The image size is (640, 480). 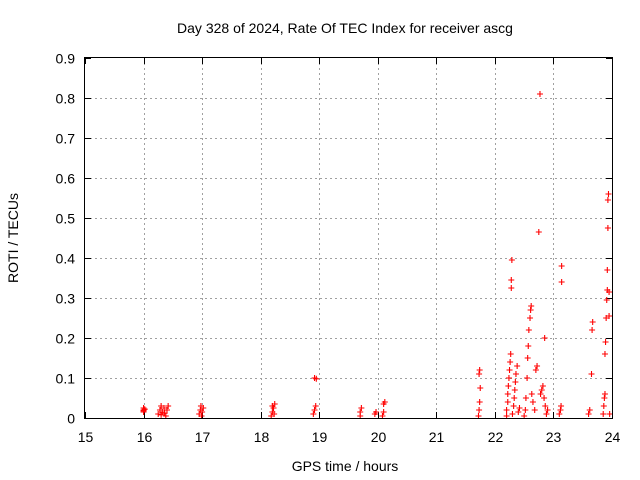 I want to click on x-tick-label: 20, so click(x=379, y=437).